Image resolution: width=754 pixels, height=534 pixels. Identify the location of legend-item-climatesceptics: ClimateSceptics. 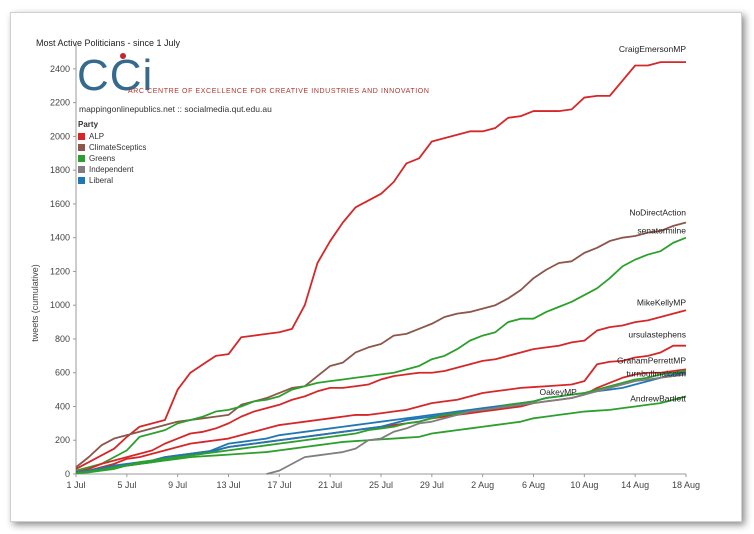
(112, 147).